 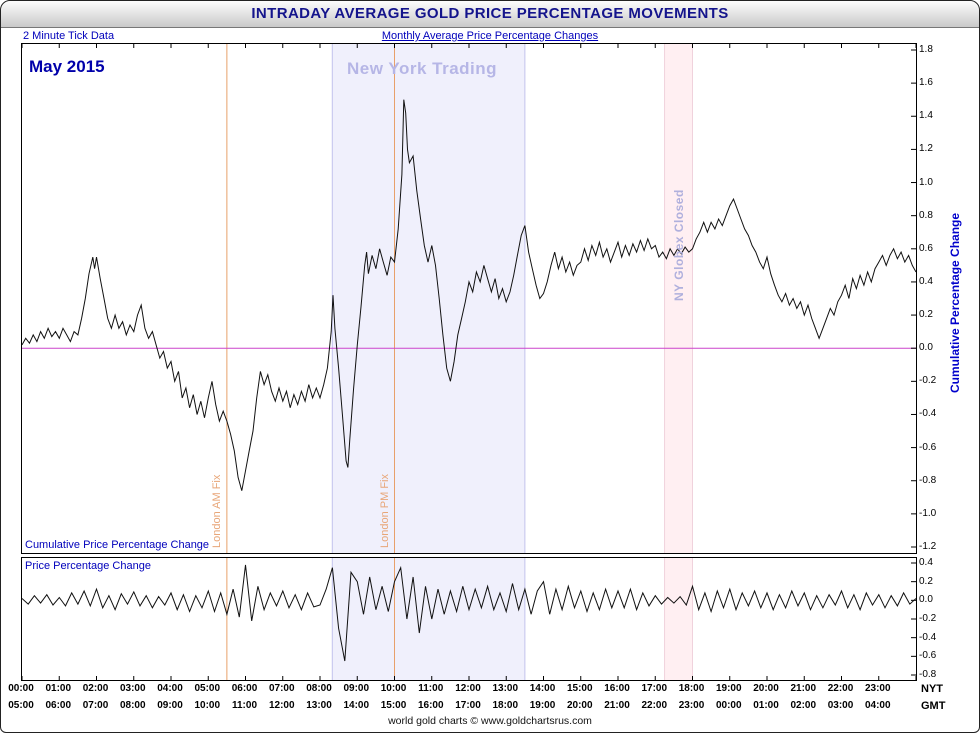 What do you see at coordinates (132, 705) in the screenshot?
I see `x-tick-label-gmt: 08:00` at bounding box center [132, 705].